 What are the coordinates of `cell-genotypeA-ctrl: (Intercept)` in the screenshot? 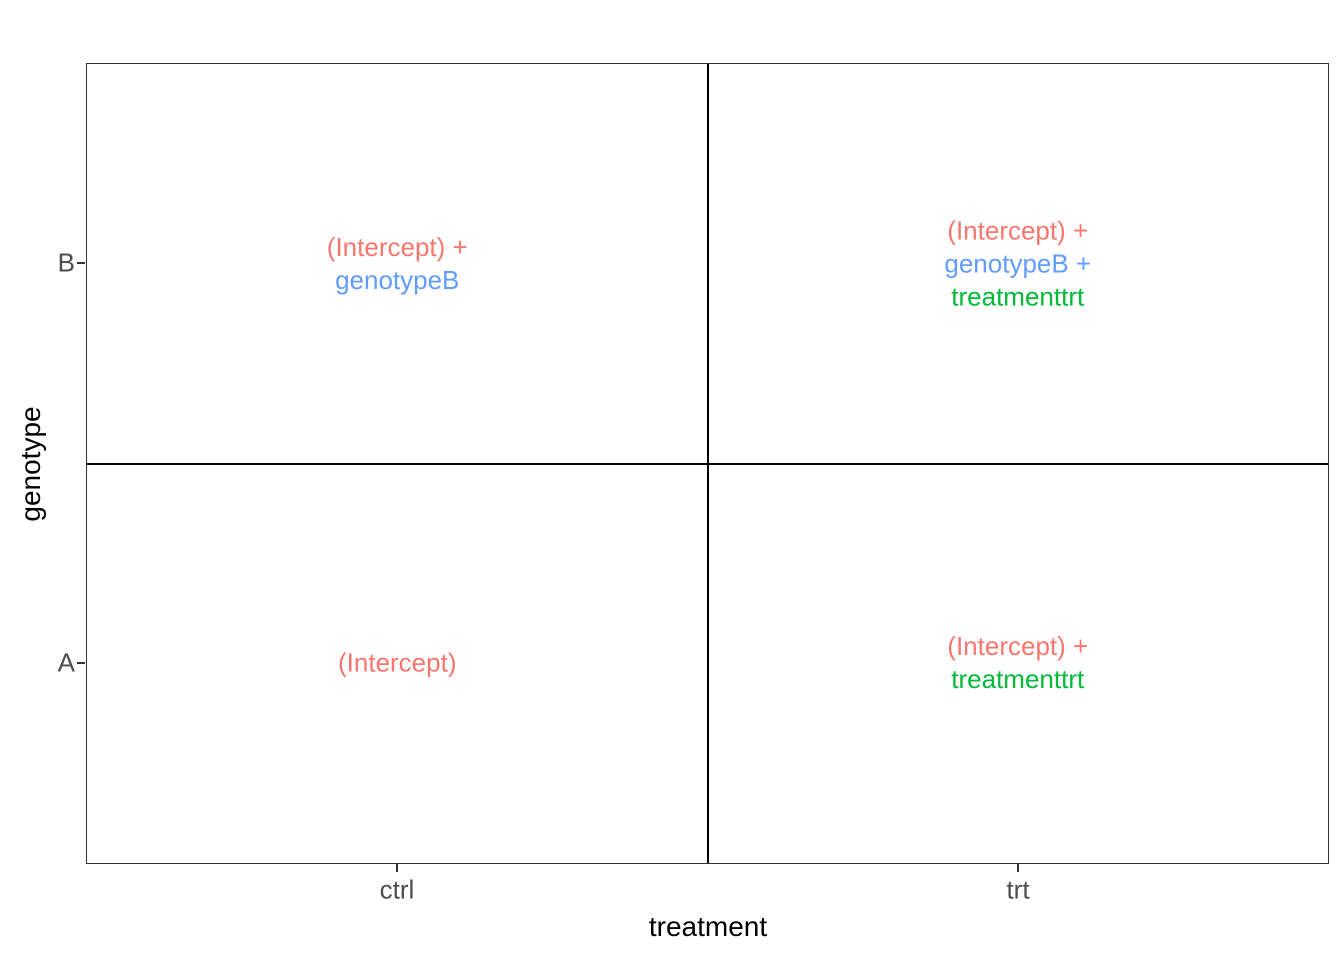 It's located at (397, 663).